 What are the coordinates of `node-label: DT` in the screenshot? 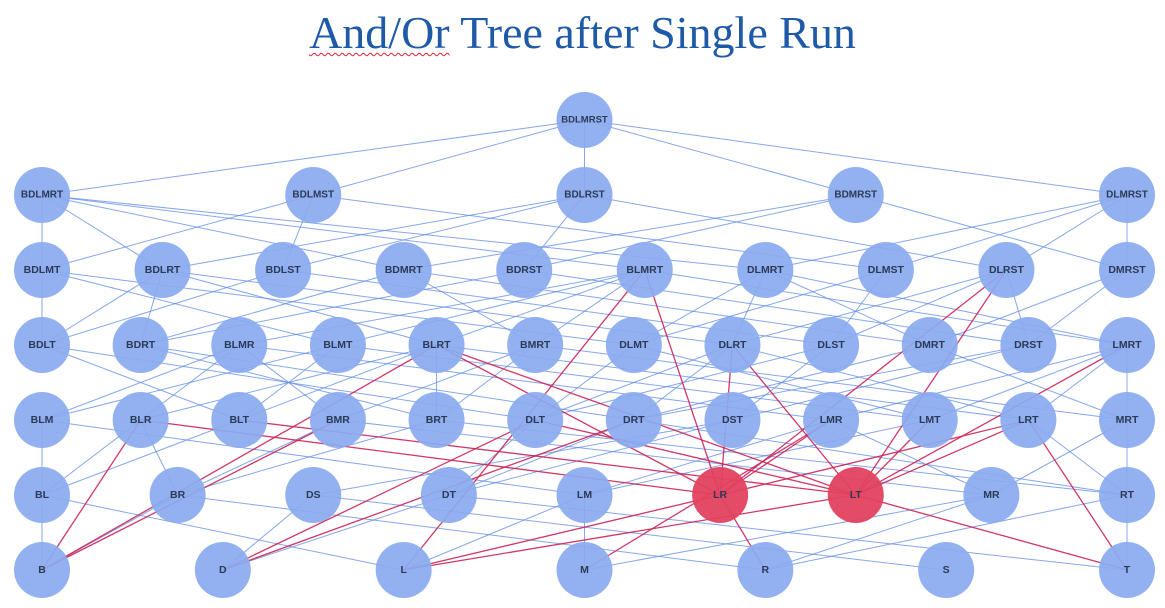 It's located at (449, 495).